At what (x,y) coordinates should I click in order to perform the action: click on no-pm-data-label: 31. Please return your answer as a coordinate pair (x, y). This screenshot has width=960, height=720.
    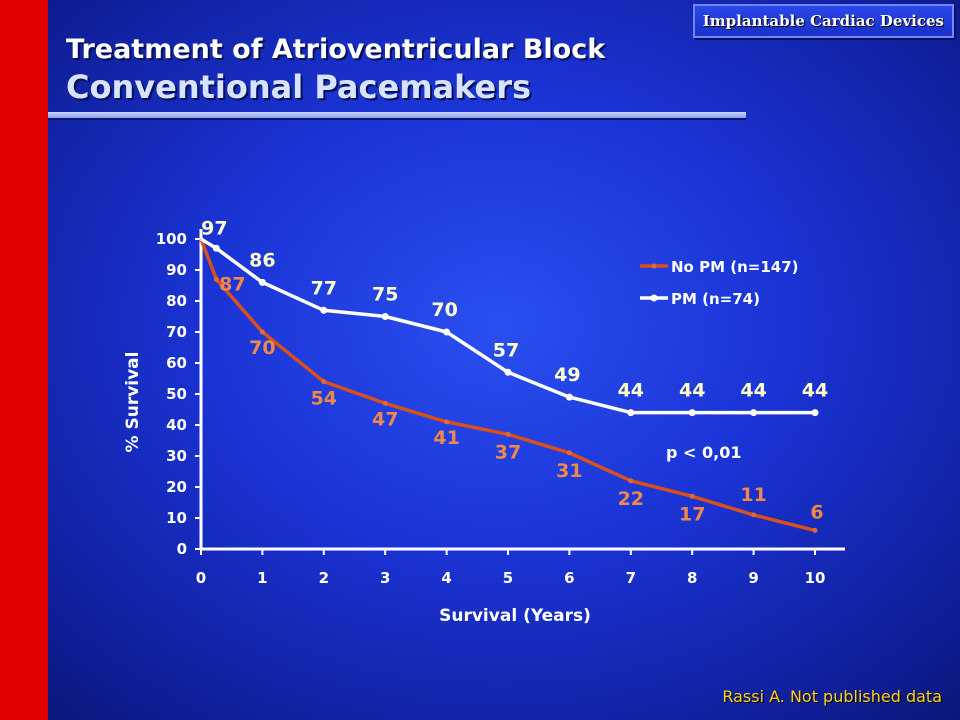
    Looking at the image, I should click on (569, 471).